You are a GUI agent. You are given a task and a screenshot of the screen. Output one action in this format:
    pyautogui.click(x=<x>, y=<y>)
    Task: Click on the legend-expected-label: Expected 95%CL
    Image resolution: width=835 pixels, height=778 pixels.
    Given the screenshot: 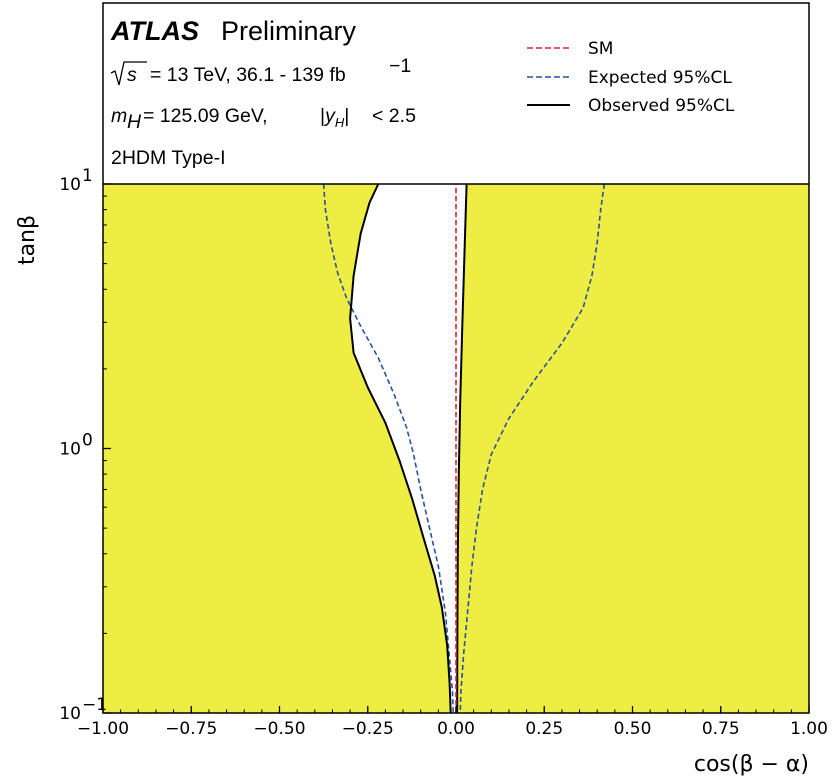 What is the action you would take?
    pyautogui.click(x=660, y=78)
    